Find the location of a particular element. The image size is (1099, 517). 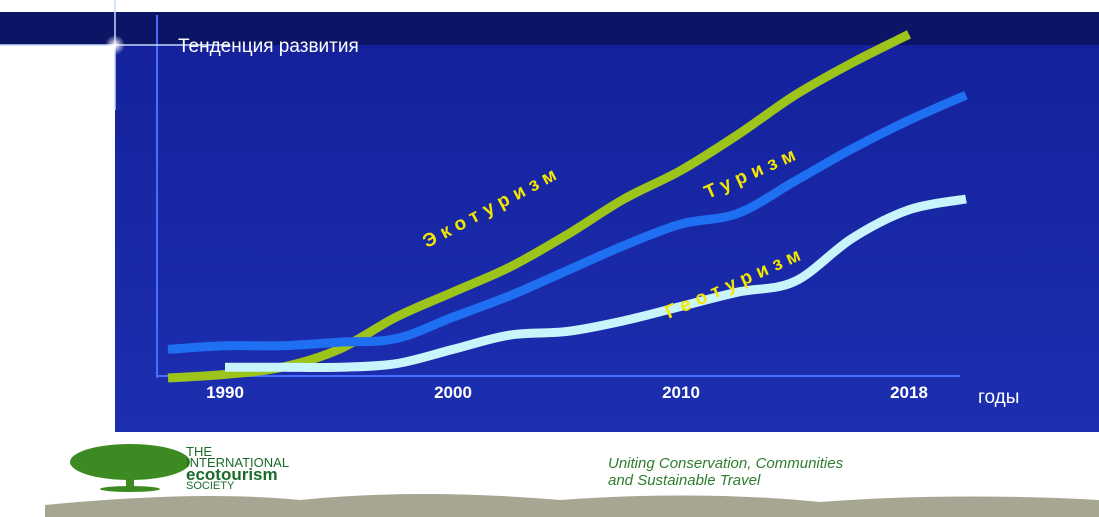

x-axis-label: годы is located at coordinates (998, 397).